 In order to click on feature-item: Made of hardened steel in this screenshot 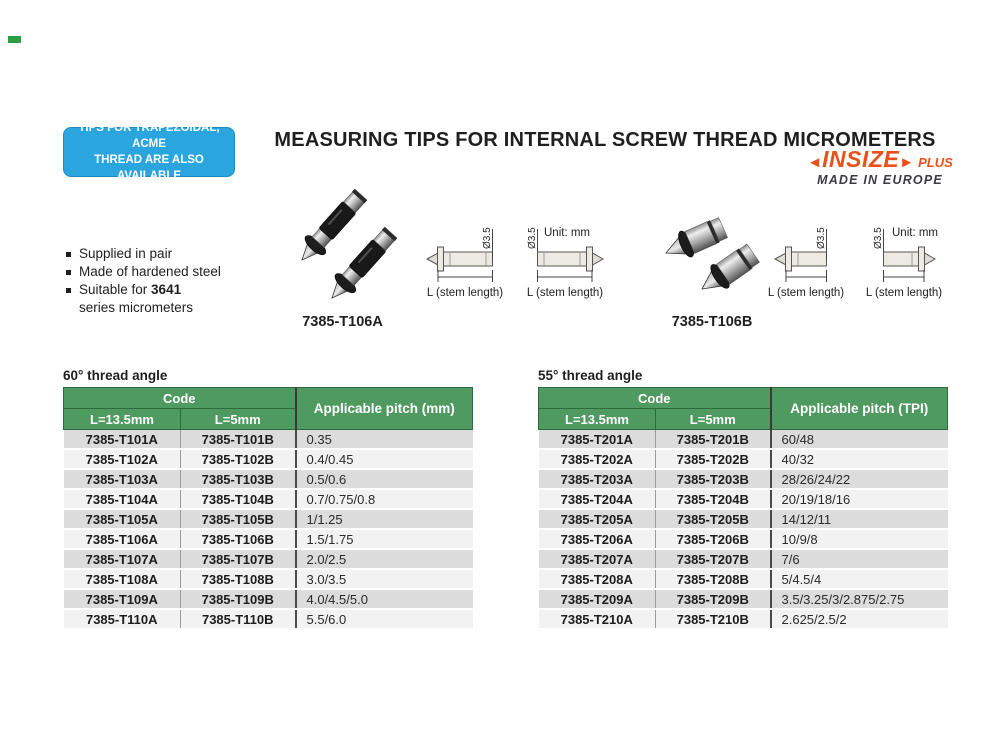, I will do `click(178, 271)`.